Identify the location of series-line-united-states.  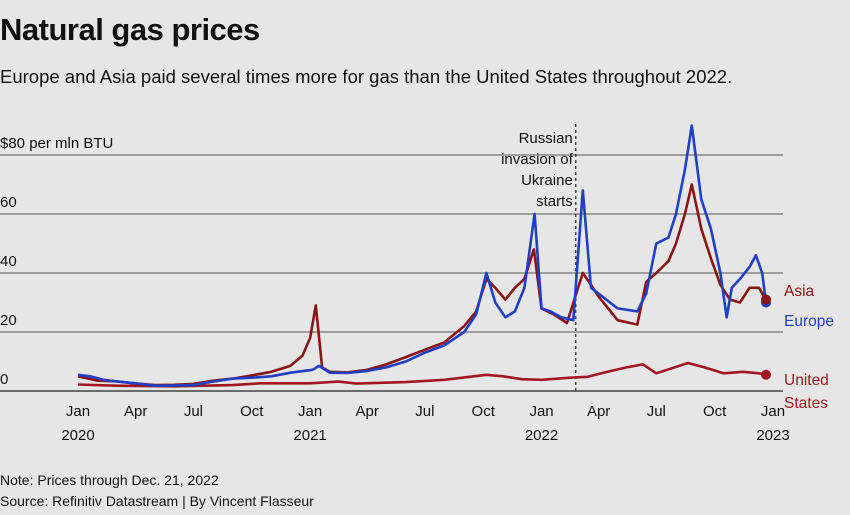
(422, 374).